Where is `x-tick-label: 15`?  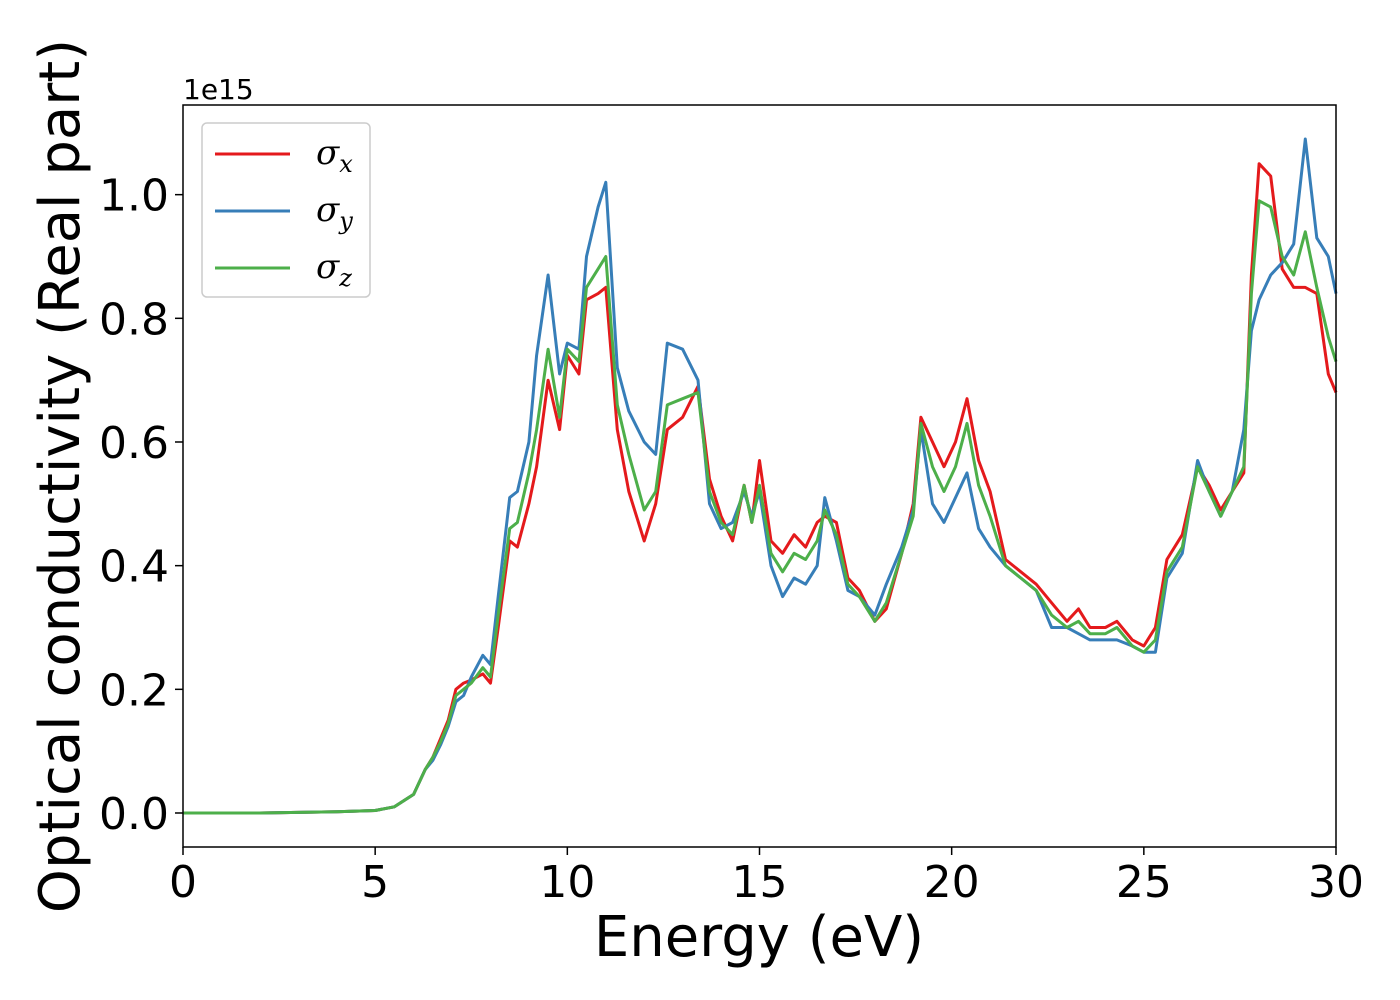
x-tick-label: 15 is located at coordinates (760, 882).